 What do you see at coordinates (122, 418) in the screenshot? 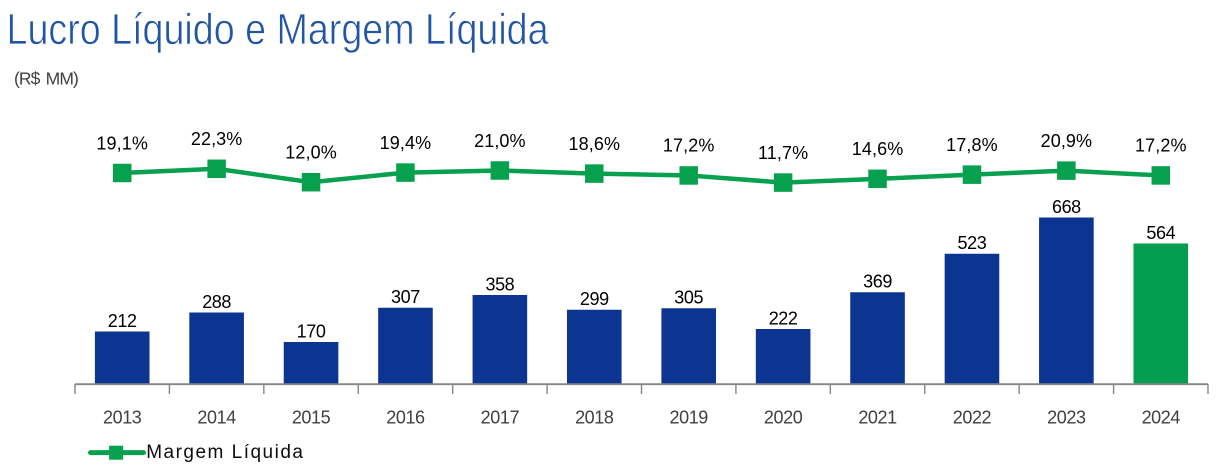
I see `svg-text: 2013` at bounding box center [122, 418].